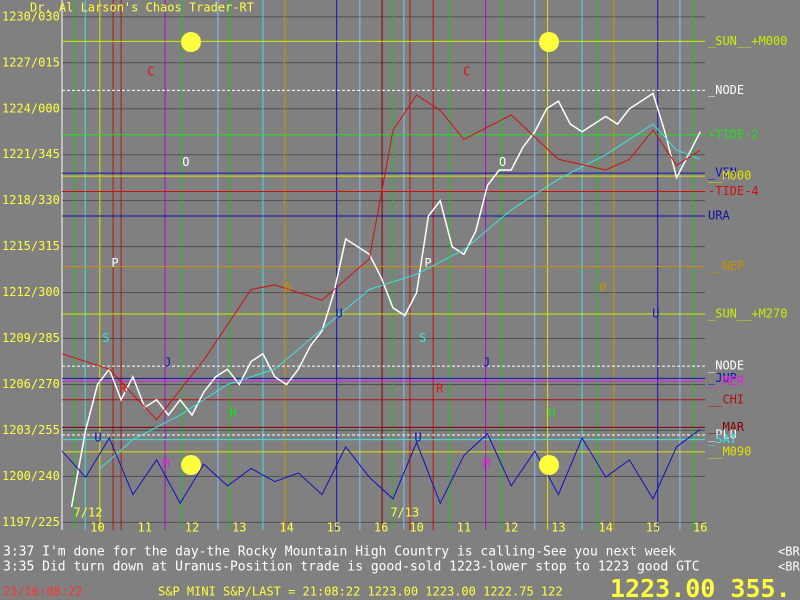  What do you see at coordinates (747, 41) in the screenshot?
I see `level-label: _SUN__+M000` at bounding box center [747, 41].